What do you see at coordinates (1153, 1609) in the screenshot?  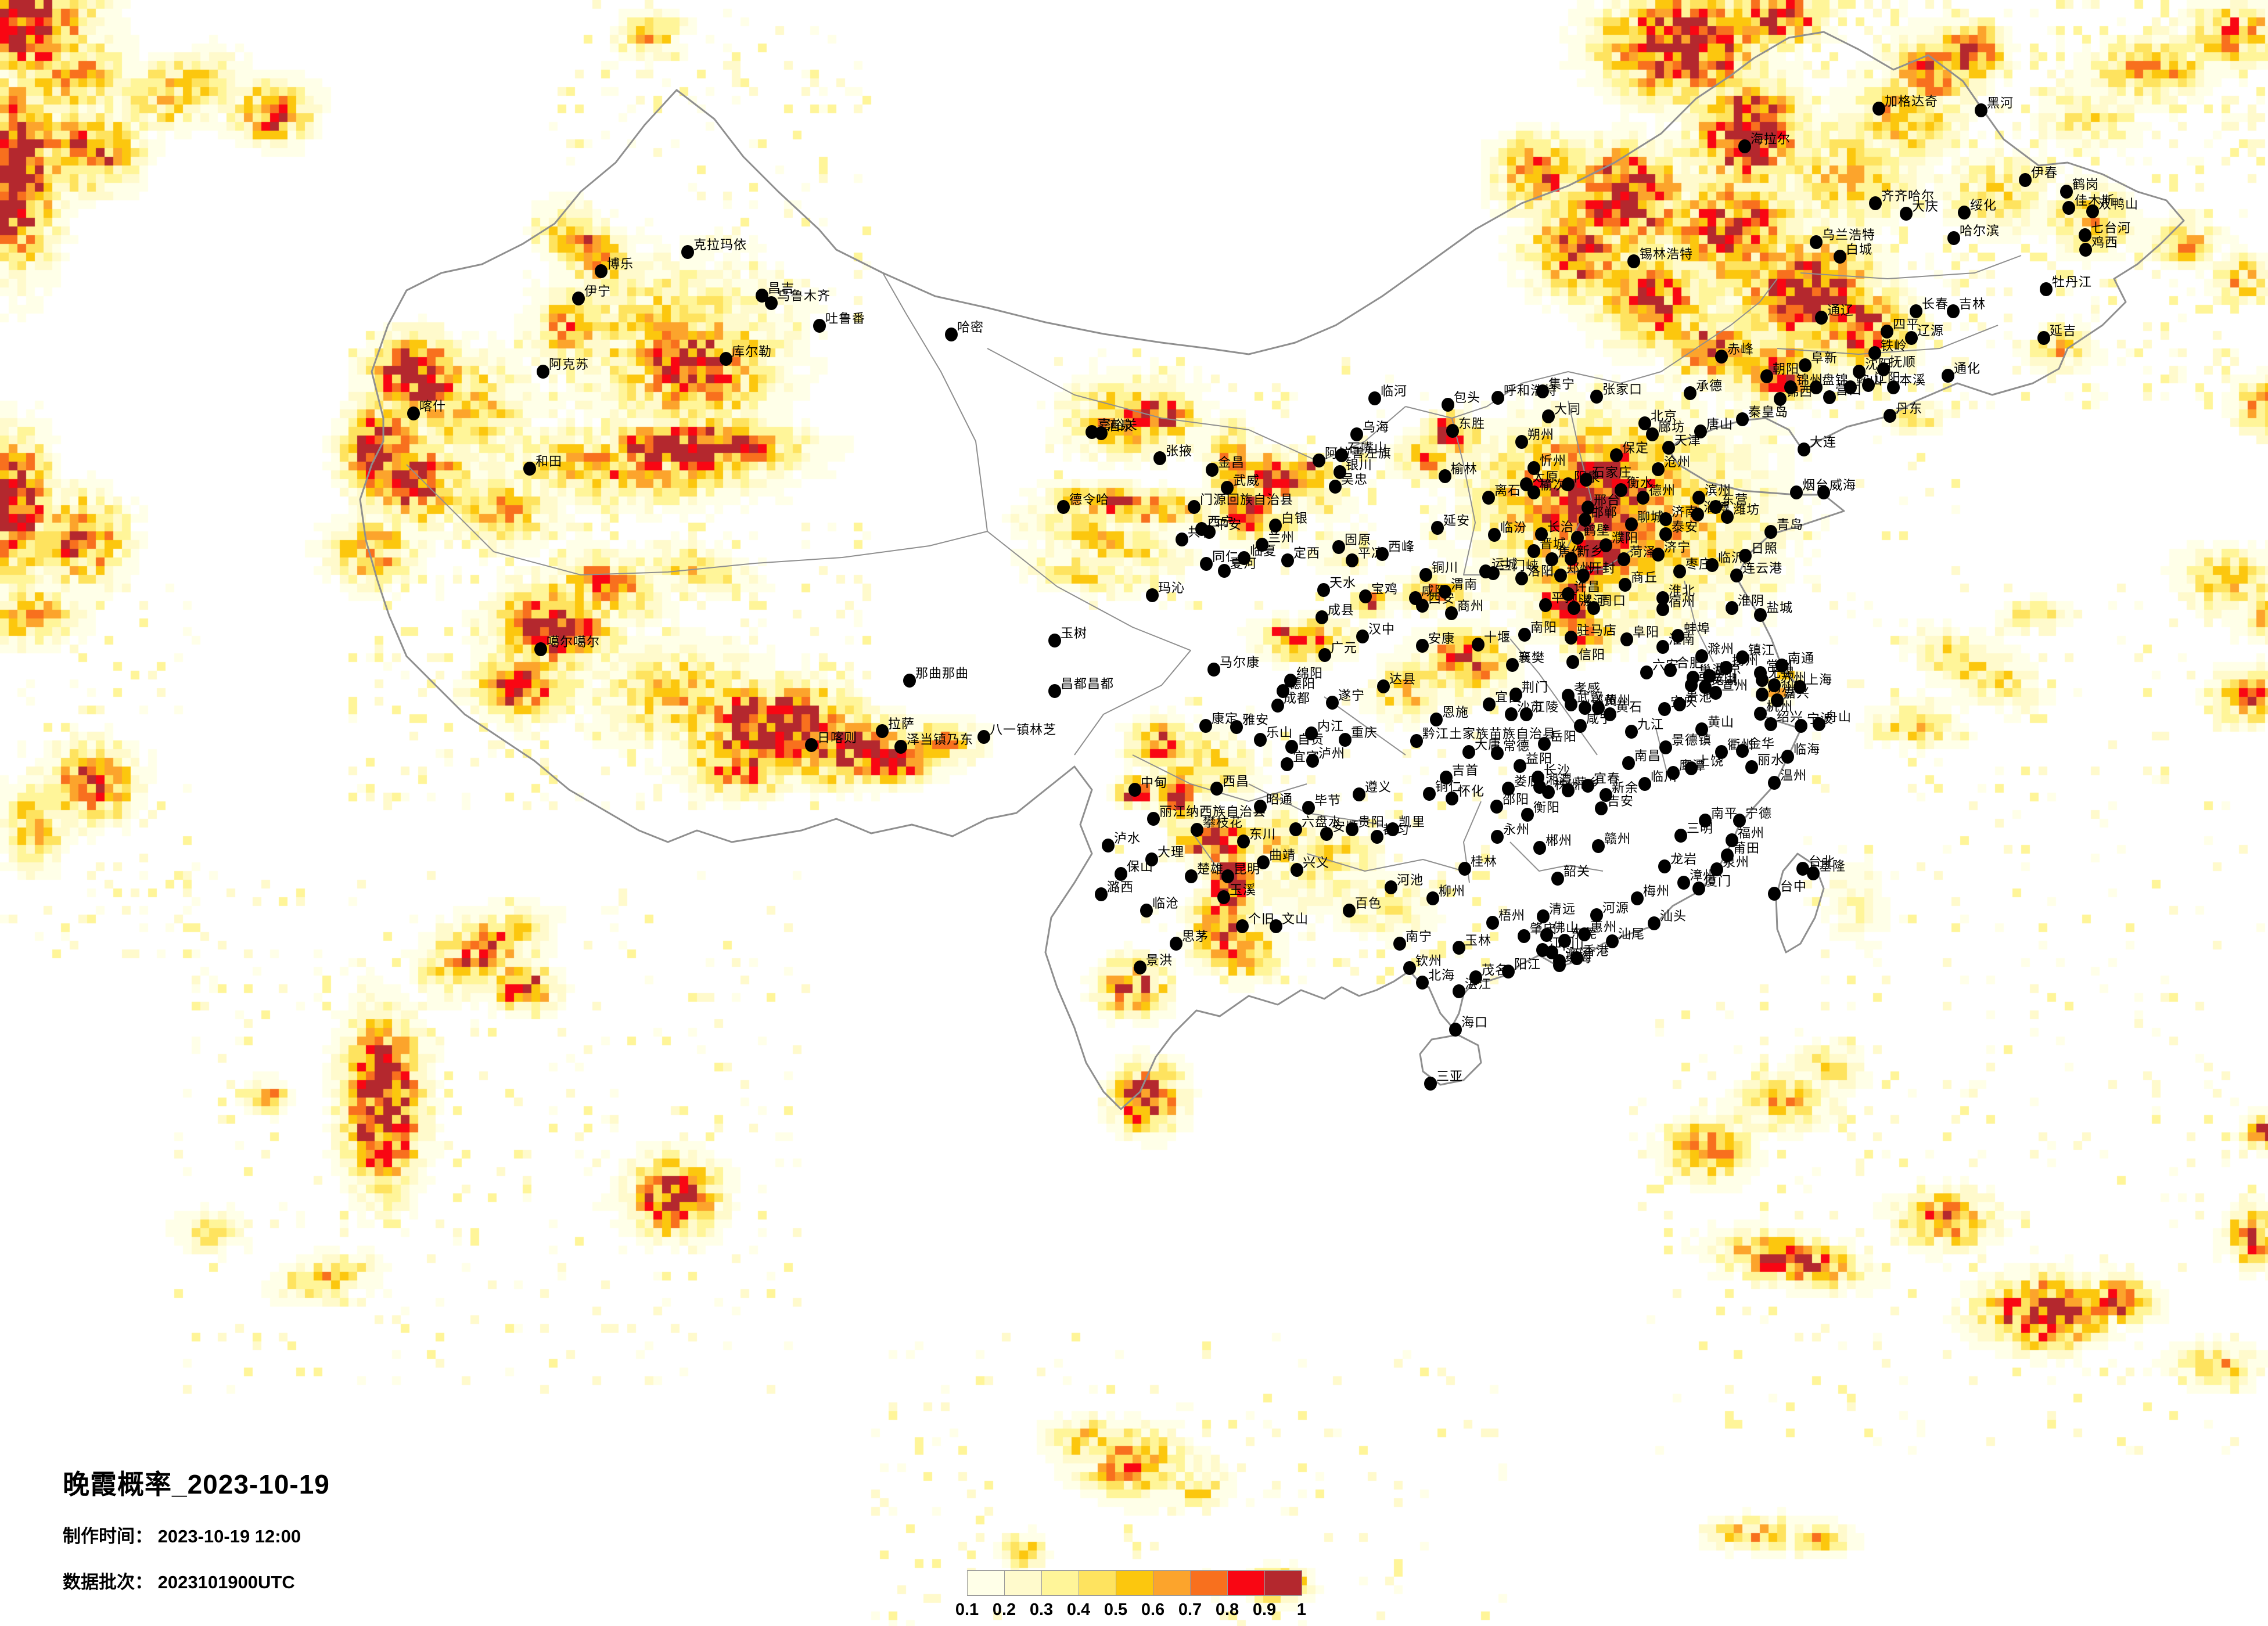 I see `legend-tick-label: 0.6` at bounding box center [1153, 1609].